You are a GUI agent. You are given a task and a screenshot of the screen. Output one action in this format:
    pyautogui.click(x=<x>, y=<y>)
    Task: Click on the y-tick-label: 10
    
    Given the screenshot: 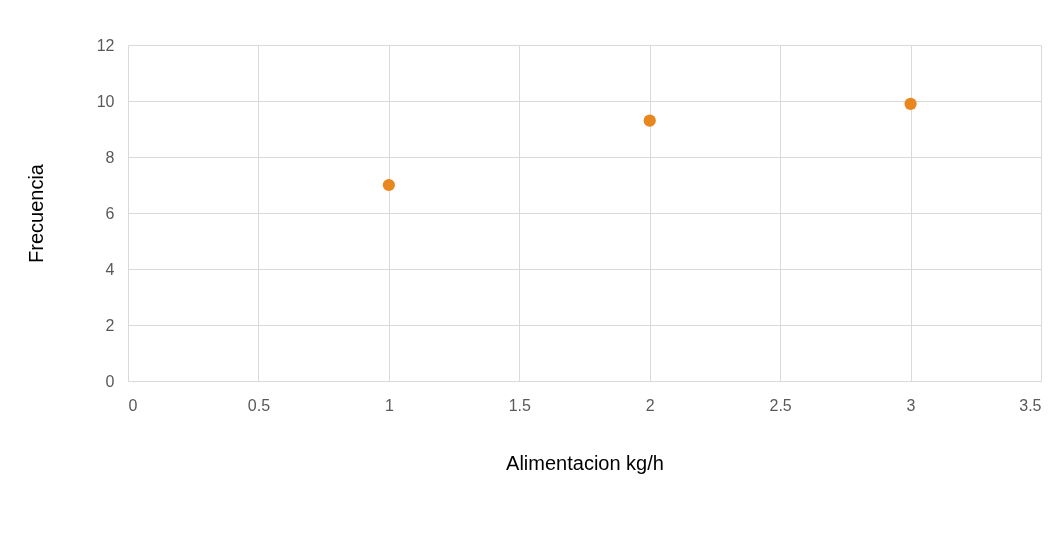 What is the action you would take?
    pyautogui.click(x=105, y=101)
    